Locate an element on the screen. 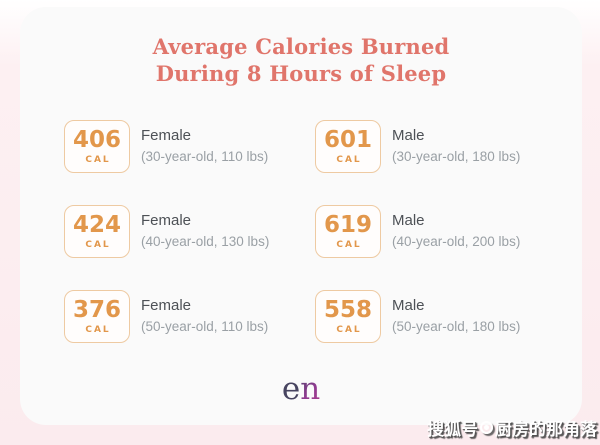 This screenshot has width=600, height=445. calorie-entry-male-50: 558 CAL Male (50-year-old, 180 lbs) is located at coordinates (448, 316).